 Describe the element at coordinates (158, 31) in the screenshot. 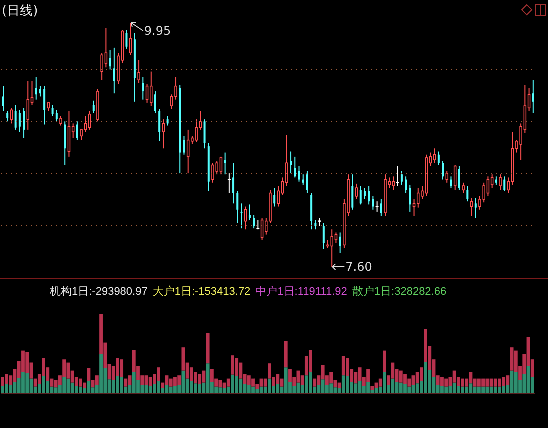

I see `annotation: 9.95` at that location.